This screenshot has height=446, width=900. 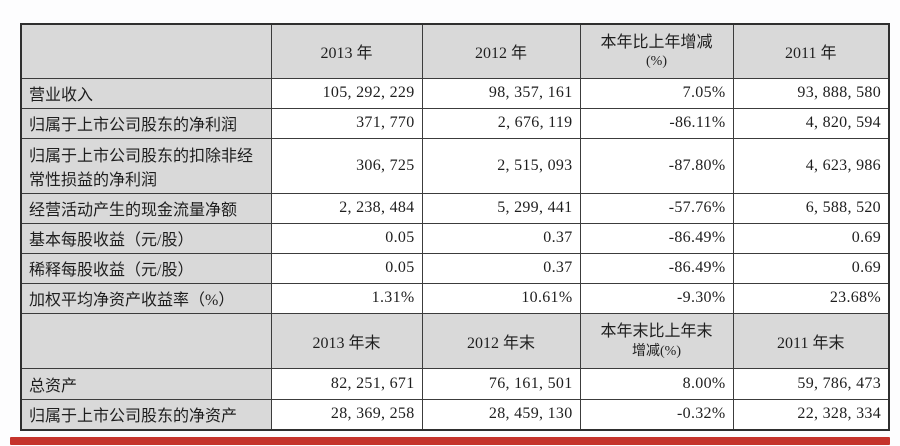 I want to click on cell-change: -86.11%, so click(x=656, y=123).